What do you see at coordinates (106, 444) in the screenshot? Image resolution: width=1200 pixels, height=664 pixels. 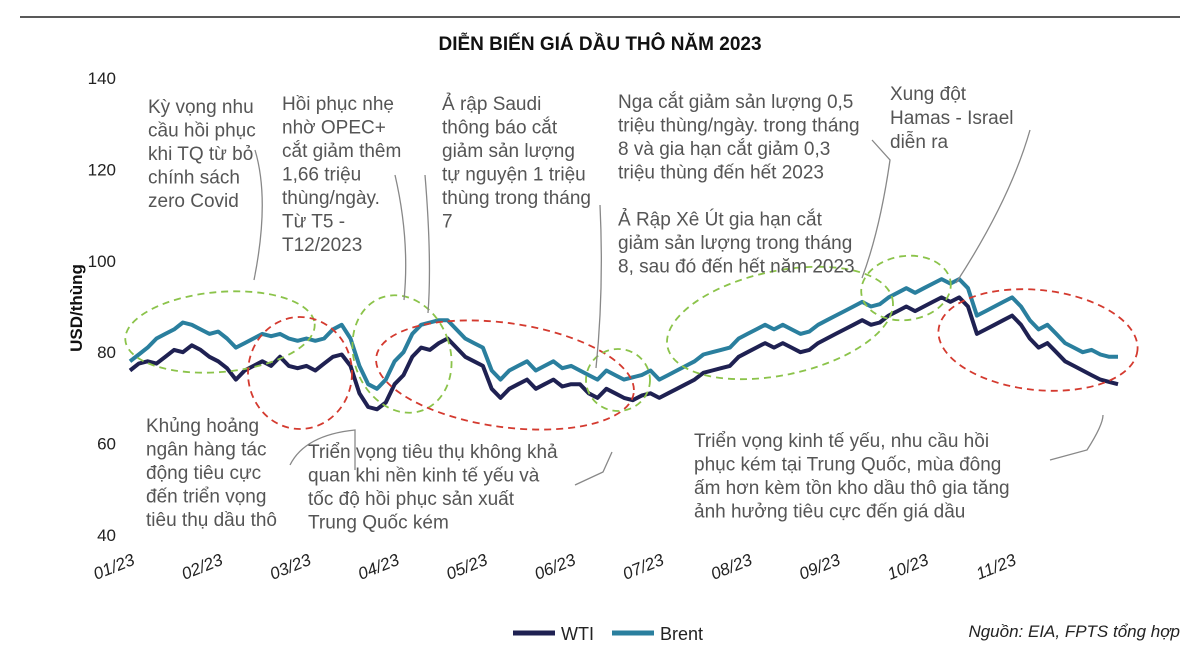 I see `y-tick-label: 60` at bounding box center [106, 444].